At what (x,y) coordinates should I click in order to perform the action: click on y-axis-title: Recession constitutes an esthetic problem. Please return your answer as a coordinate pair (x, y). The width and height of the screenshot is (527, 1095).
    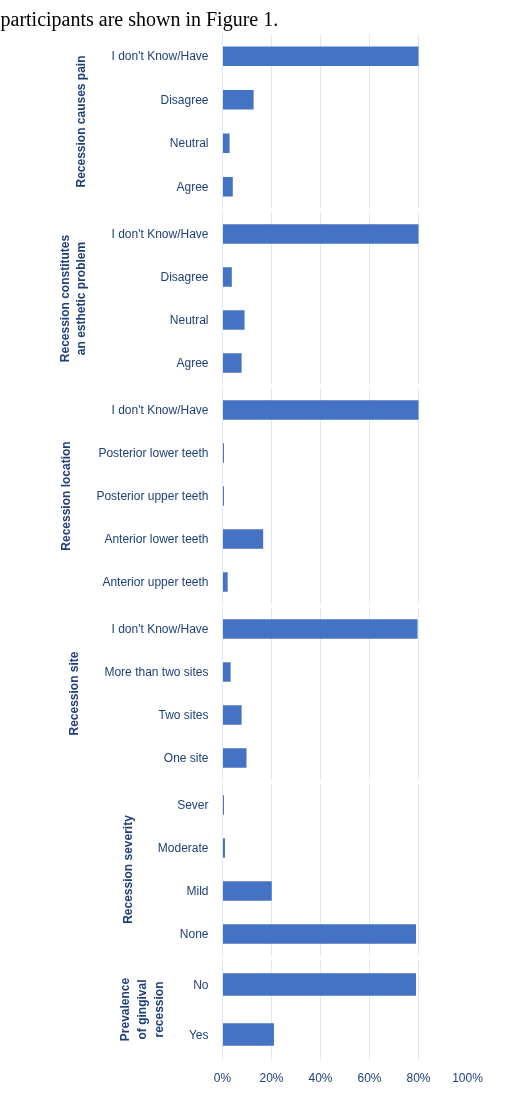
    Looking at the image, I should click on (73, 298).